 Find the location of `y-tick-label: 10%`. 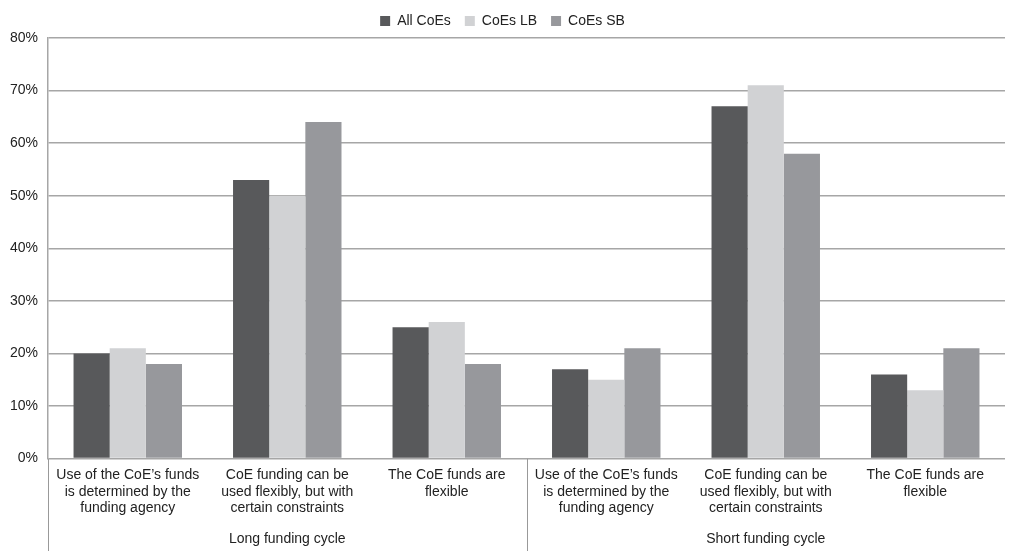

y-tick-label: 10% is located at coordinates (24, 404).